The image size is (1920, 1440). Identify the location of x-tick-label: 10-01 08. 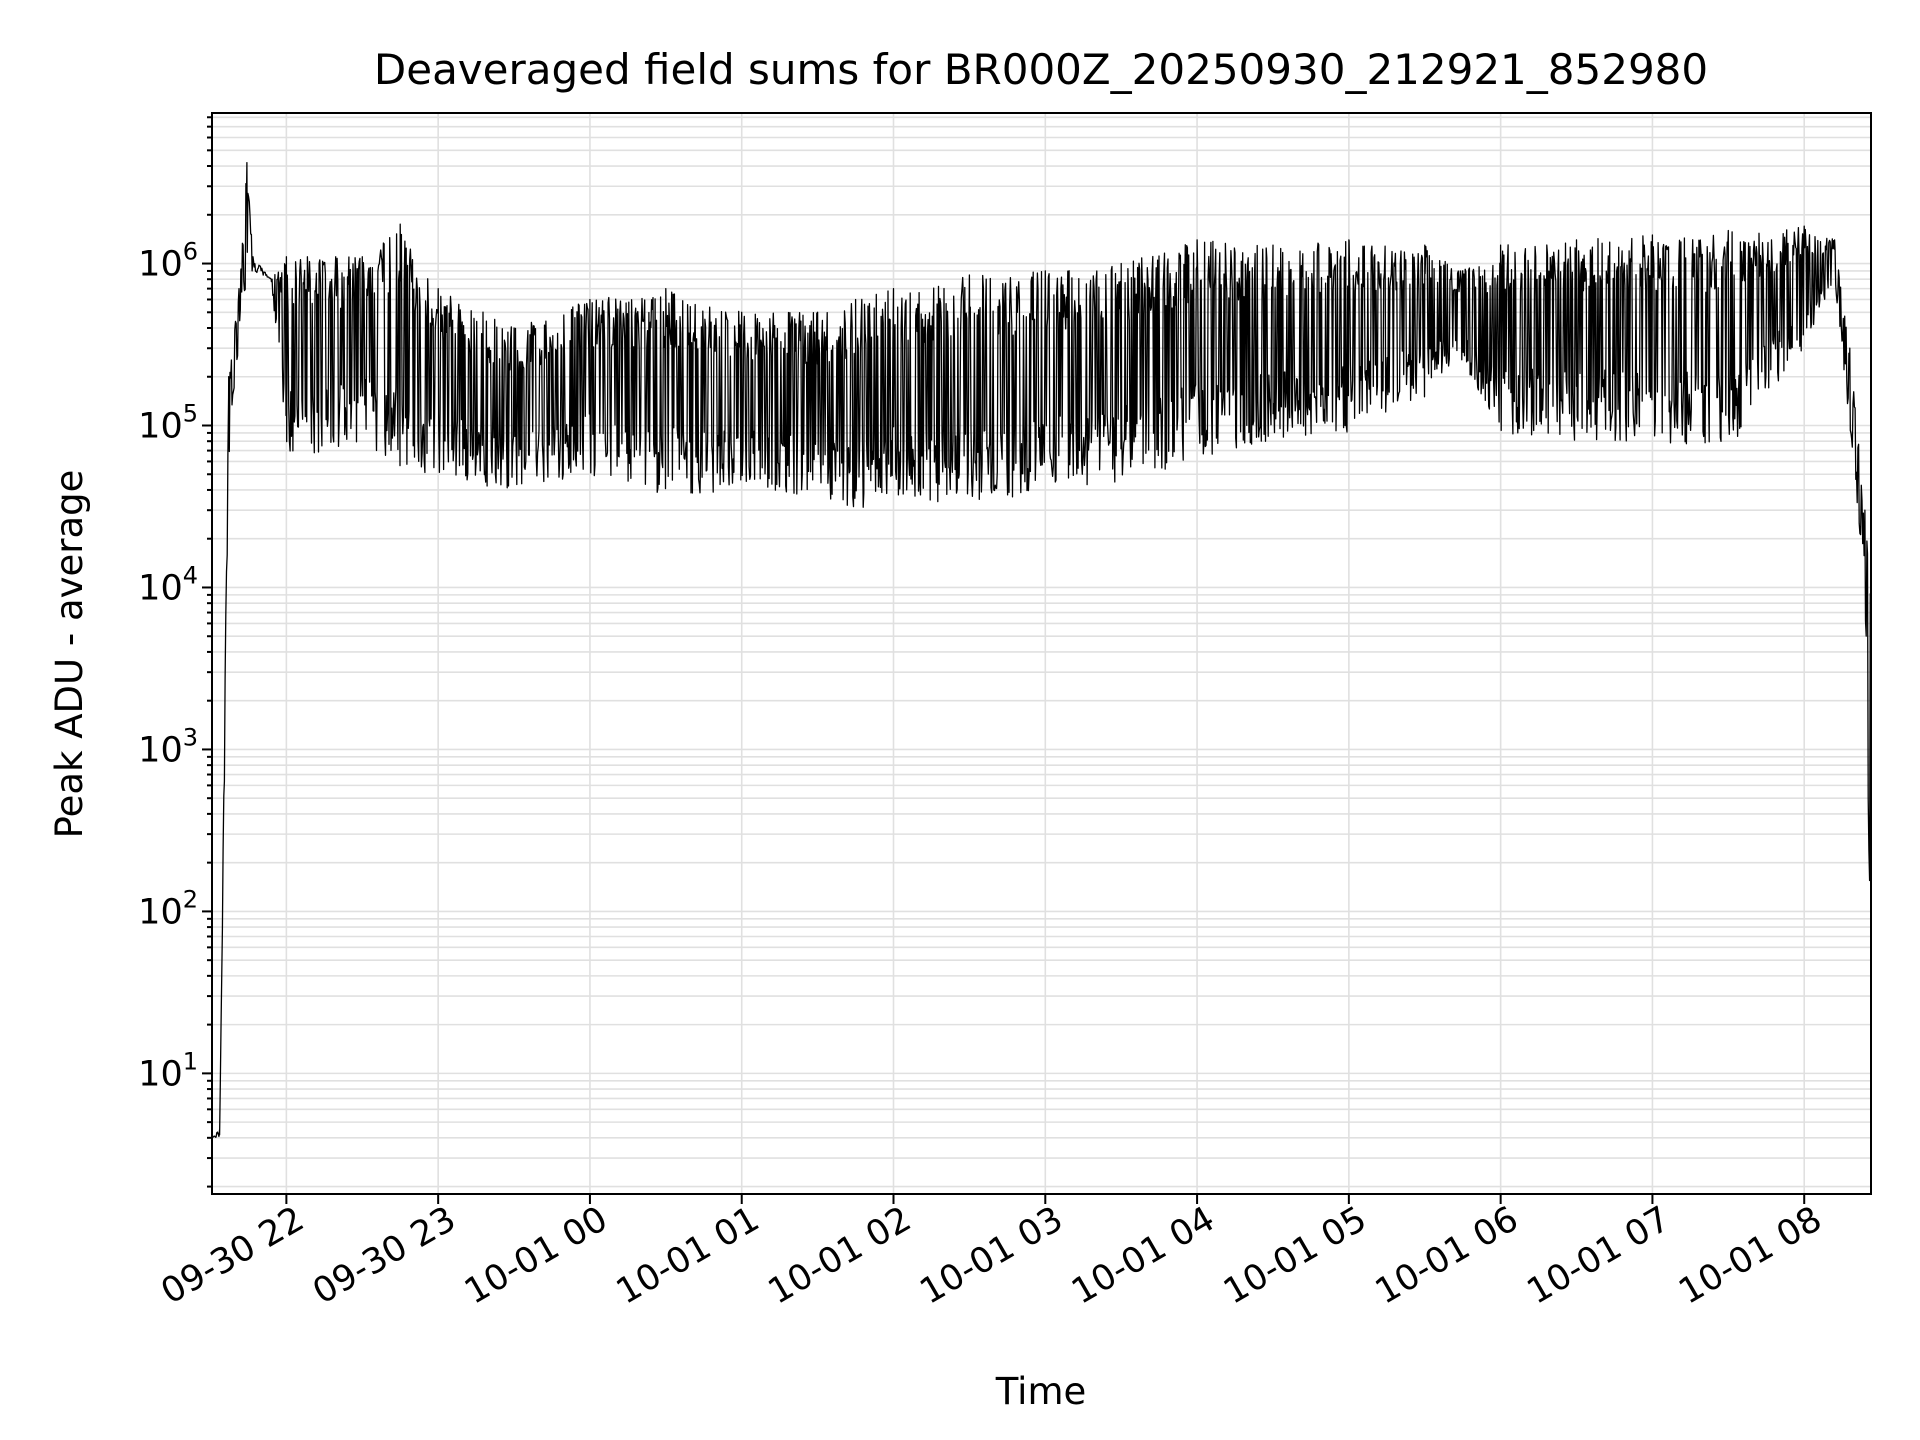
(1750, 1255).